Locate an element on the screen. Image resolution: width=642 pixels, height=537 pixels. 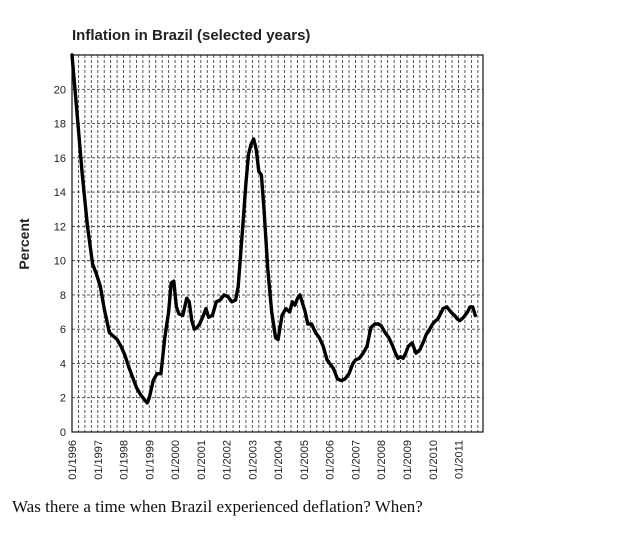
x-tick-label: 01/2002 is located at coordinates (228, 460).